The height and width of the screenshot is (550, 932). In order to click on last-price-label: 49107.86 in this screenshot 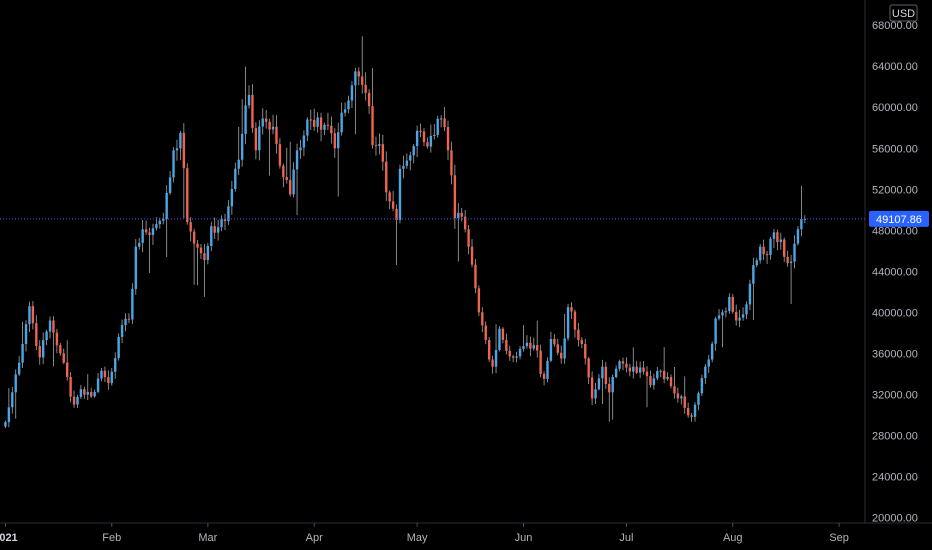, I will do `click(899, 220)`.